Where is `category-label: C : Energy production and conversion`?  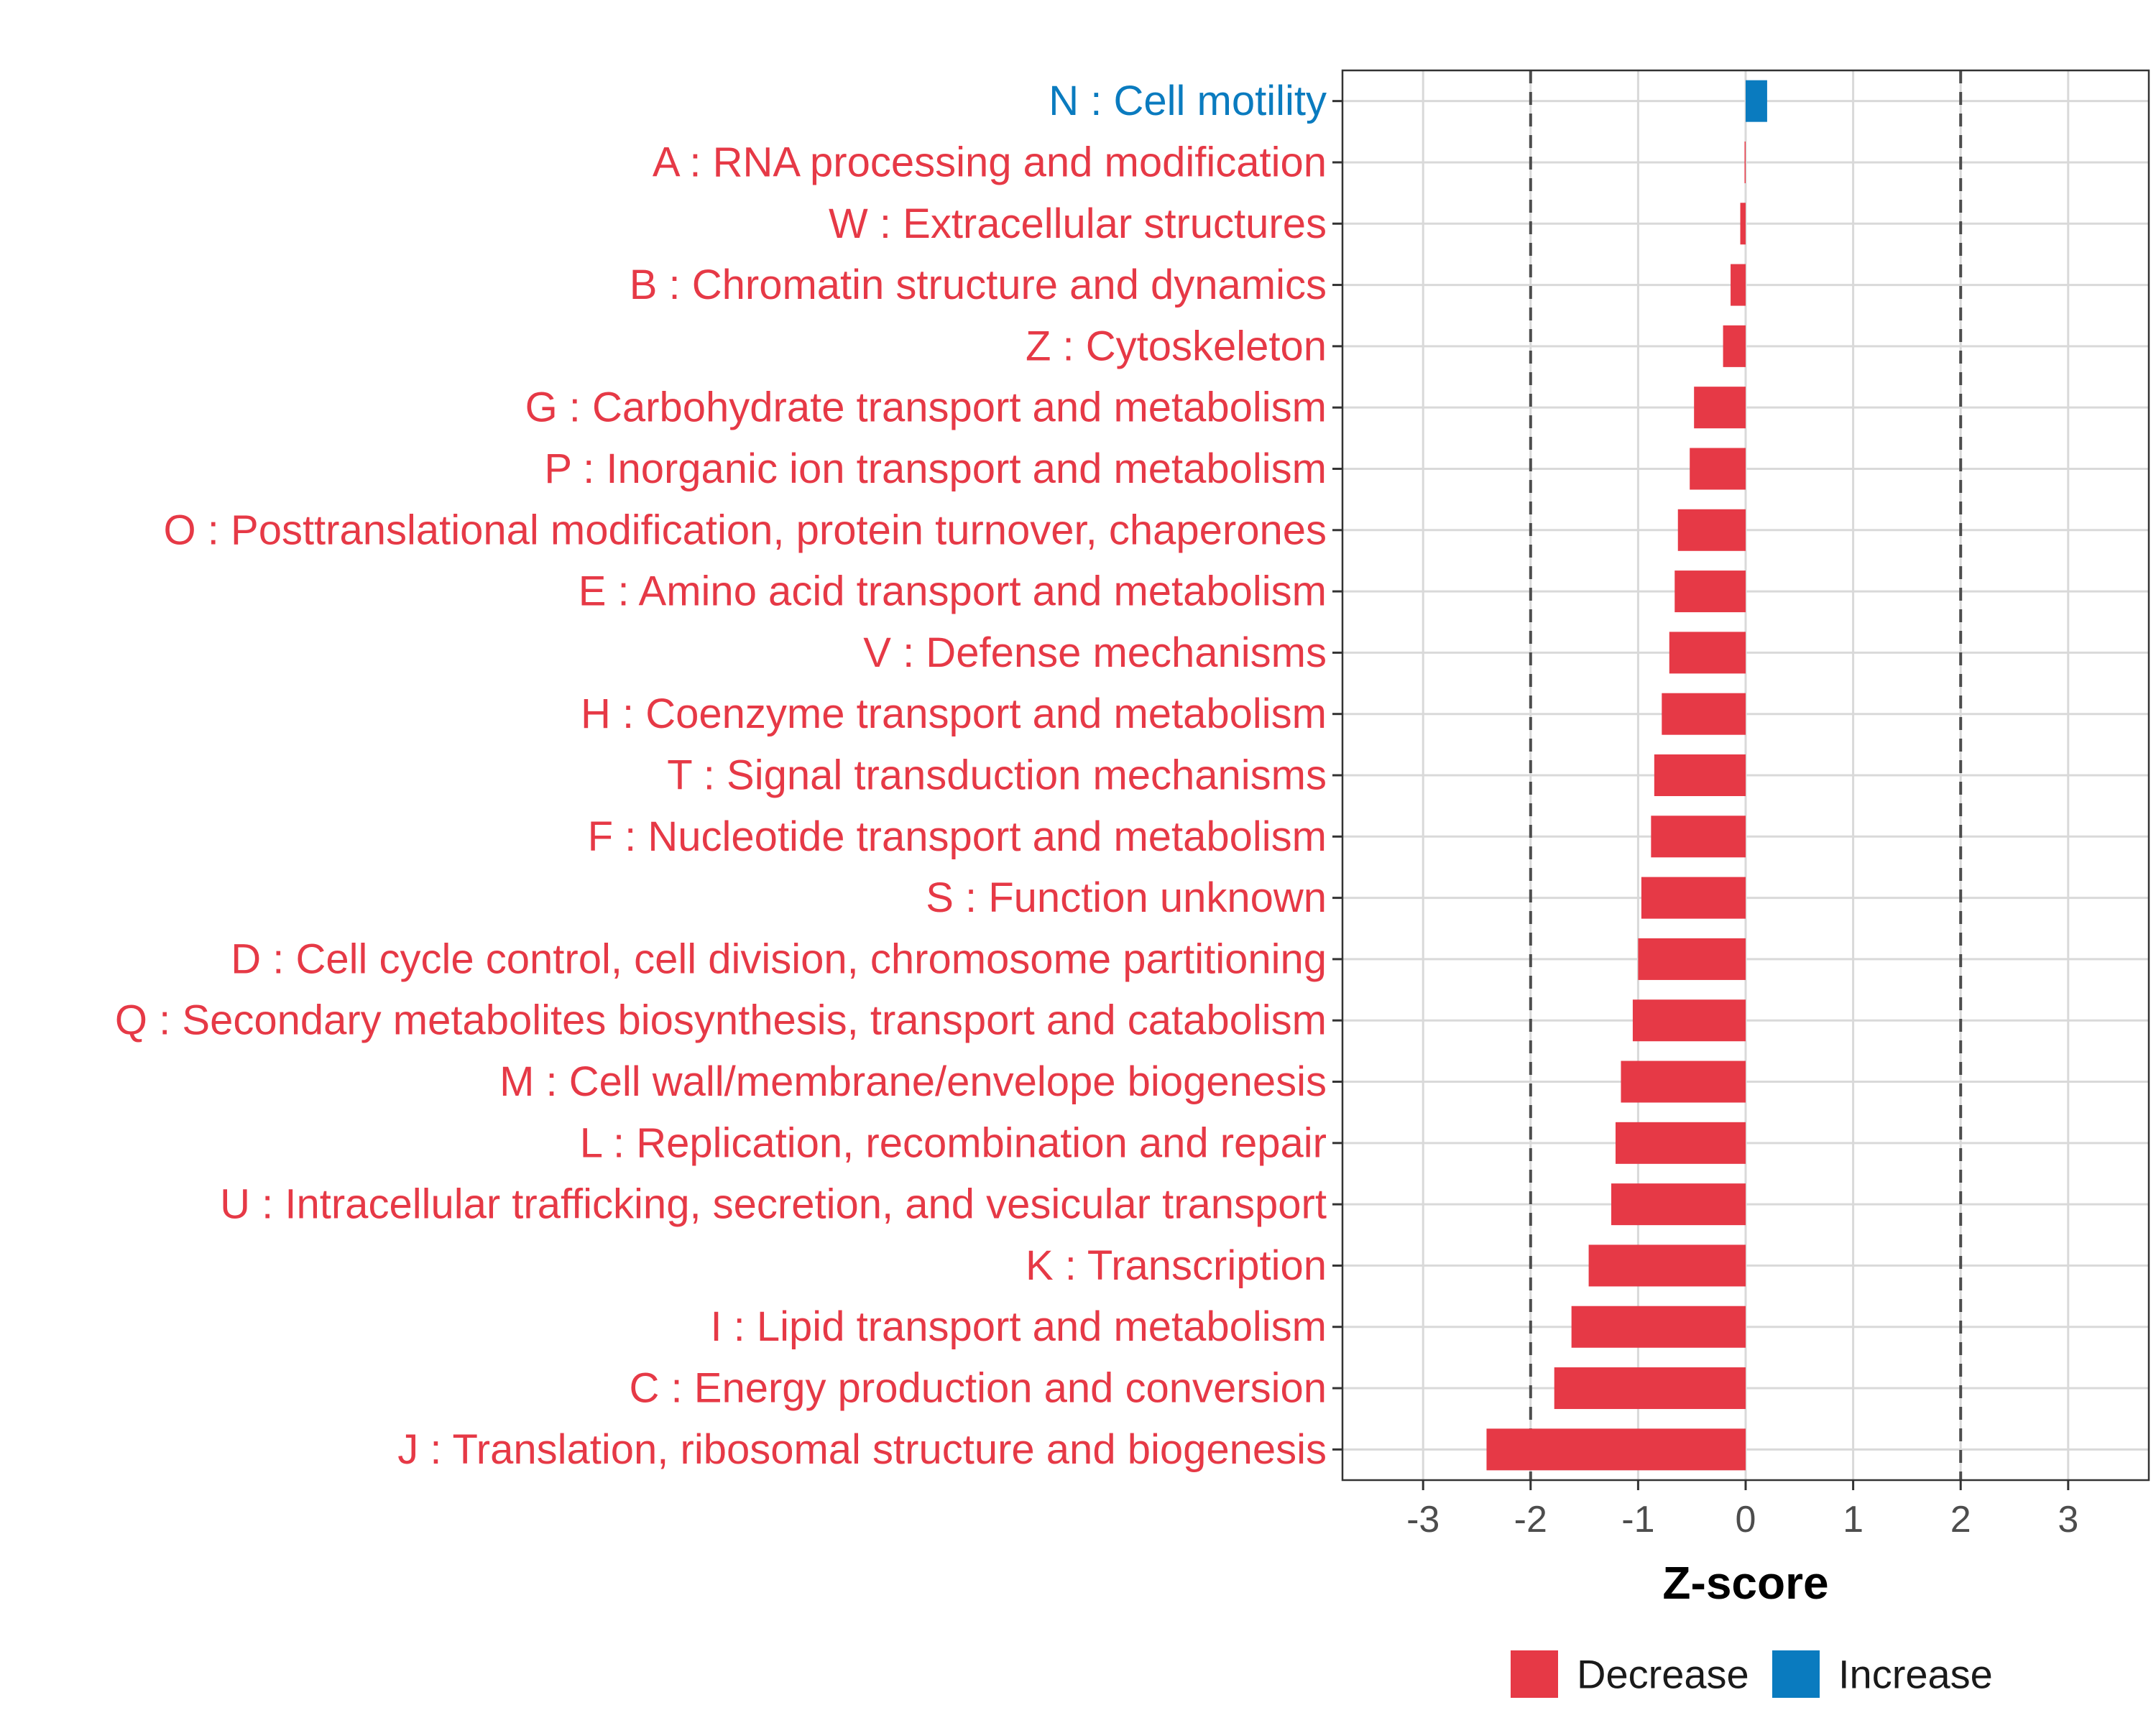
category-label: C : Energy production and conversion is located at coordinates (978, 1388).